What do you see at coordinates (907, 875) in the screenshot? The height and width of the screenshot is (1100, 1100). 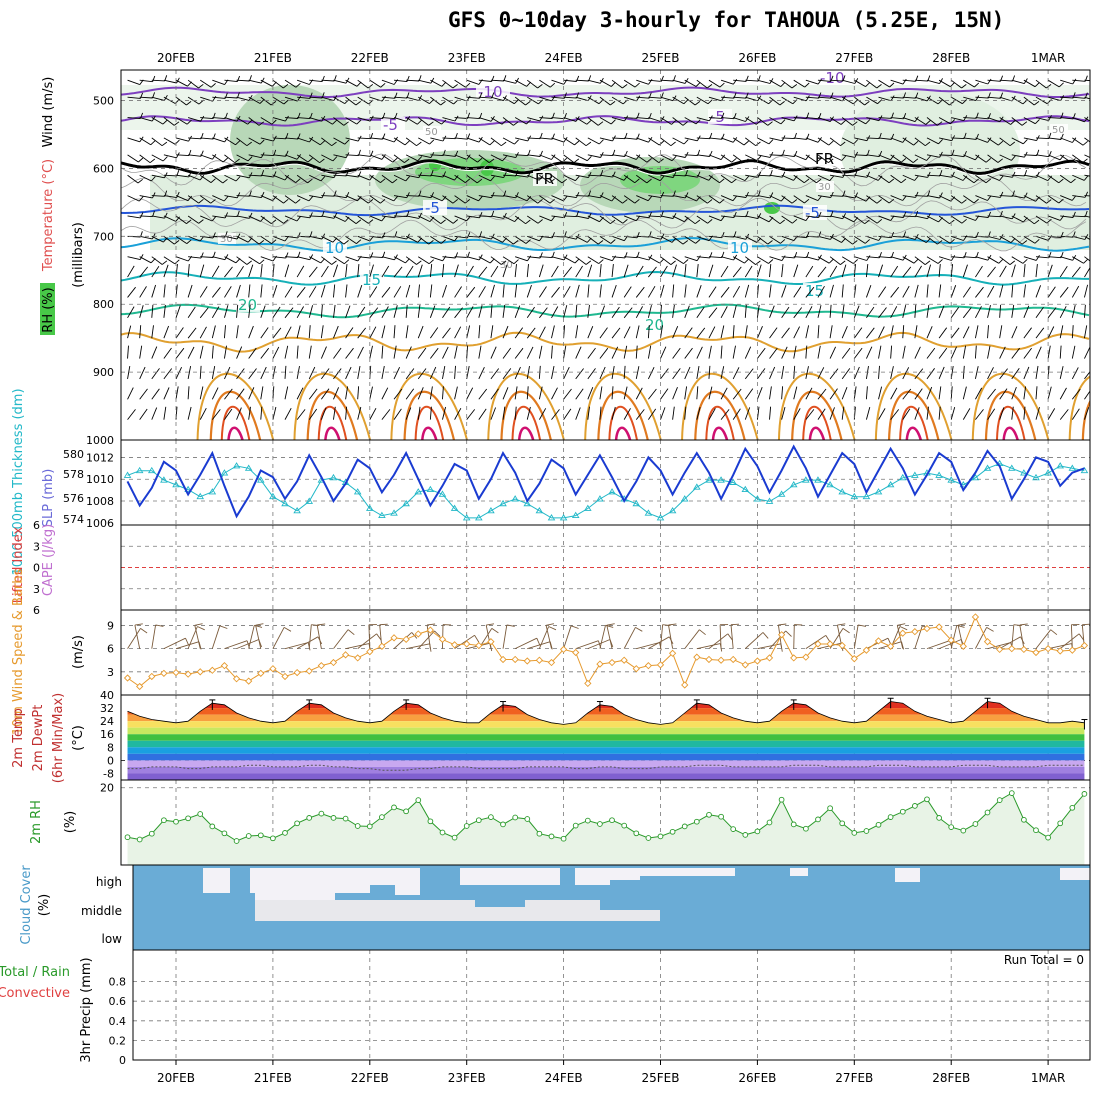 I see `cloud-gap` at bounding box center [907, 875].